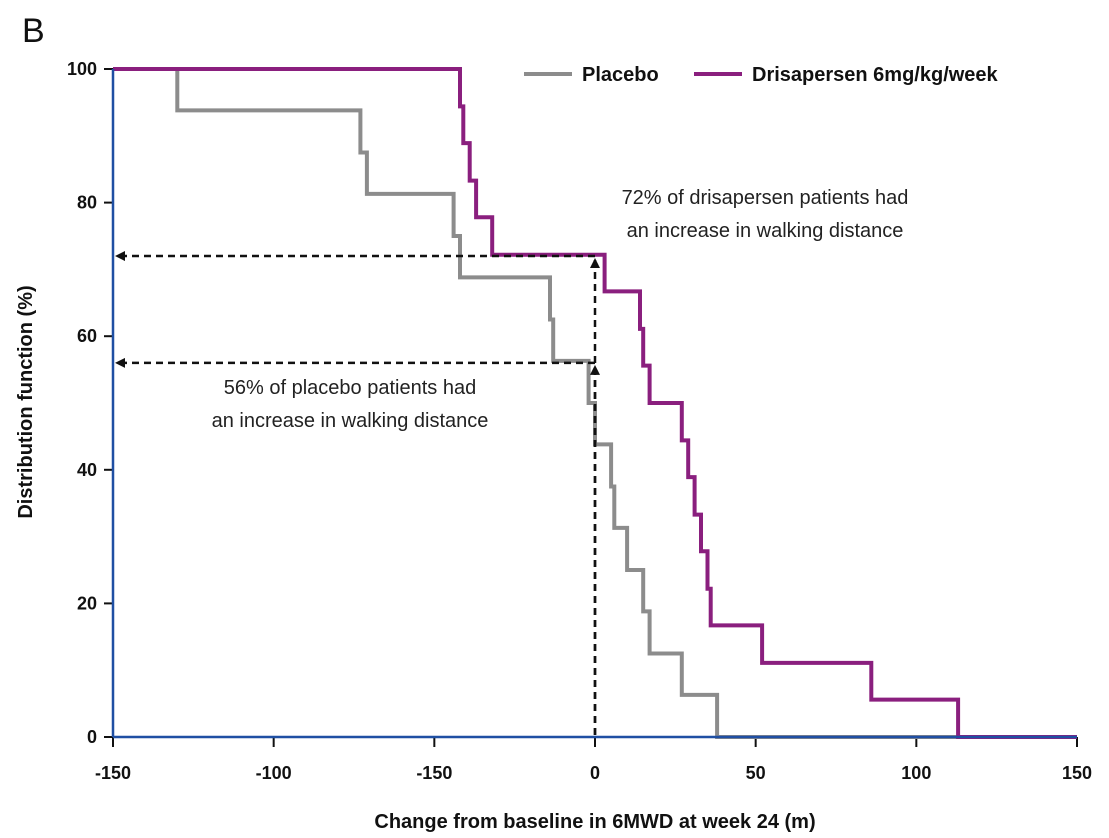 Image resolution: width=1109 pixels, height=838 pixels. Describe the element at coordinates (350, 388) in the screenshot. I see `annotation-placebo-line1: 56% of placebo patients had` at that location.